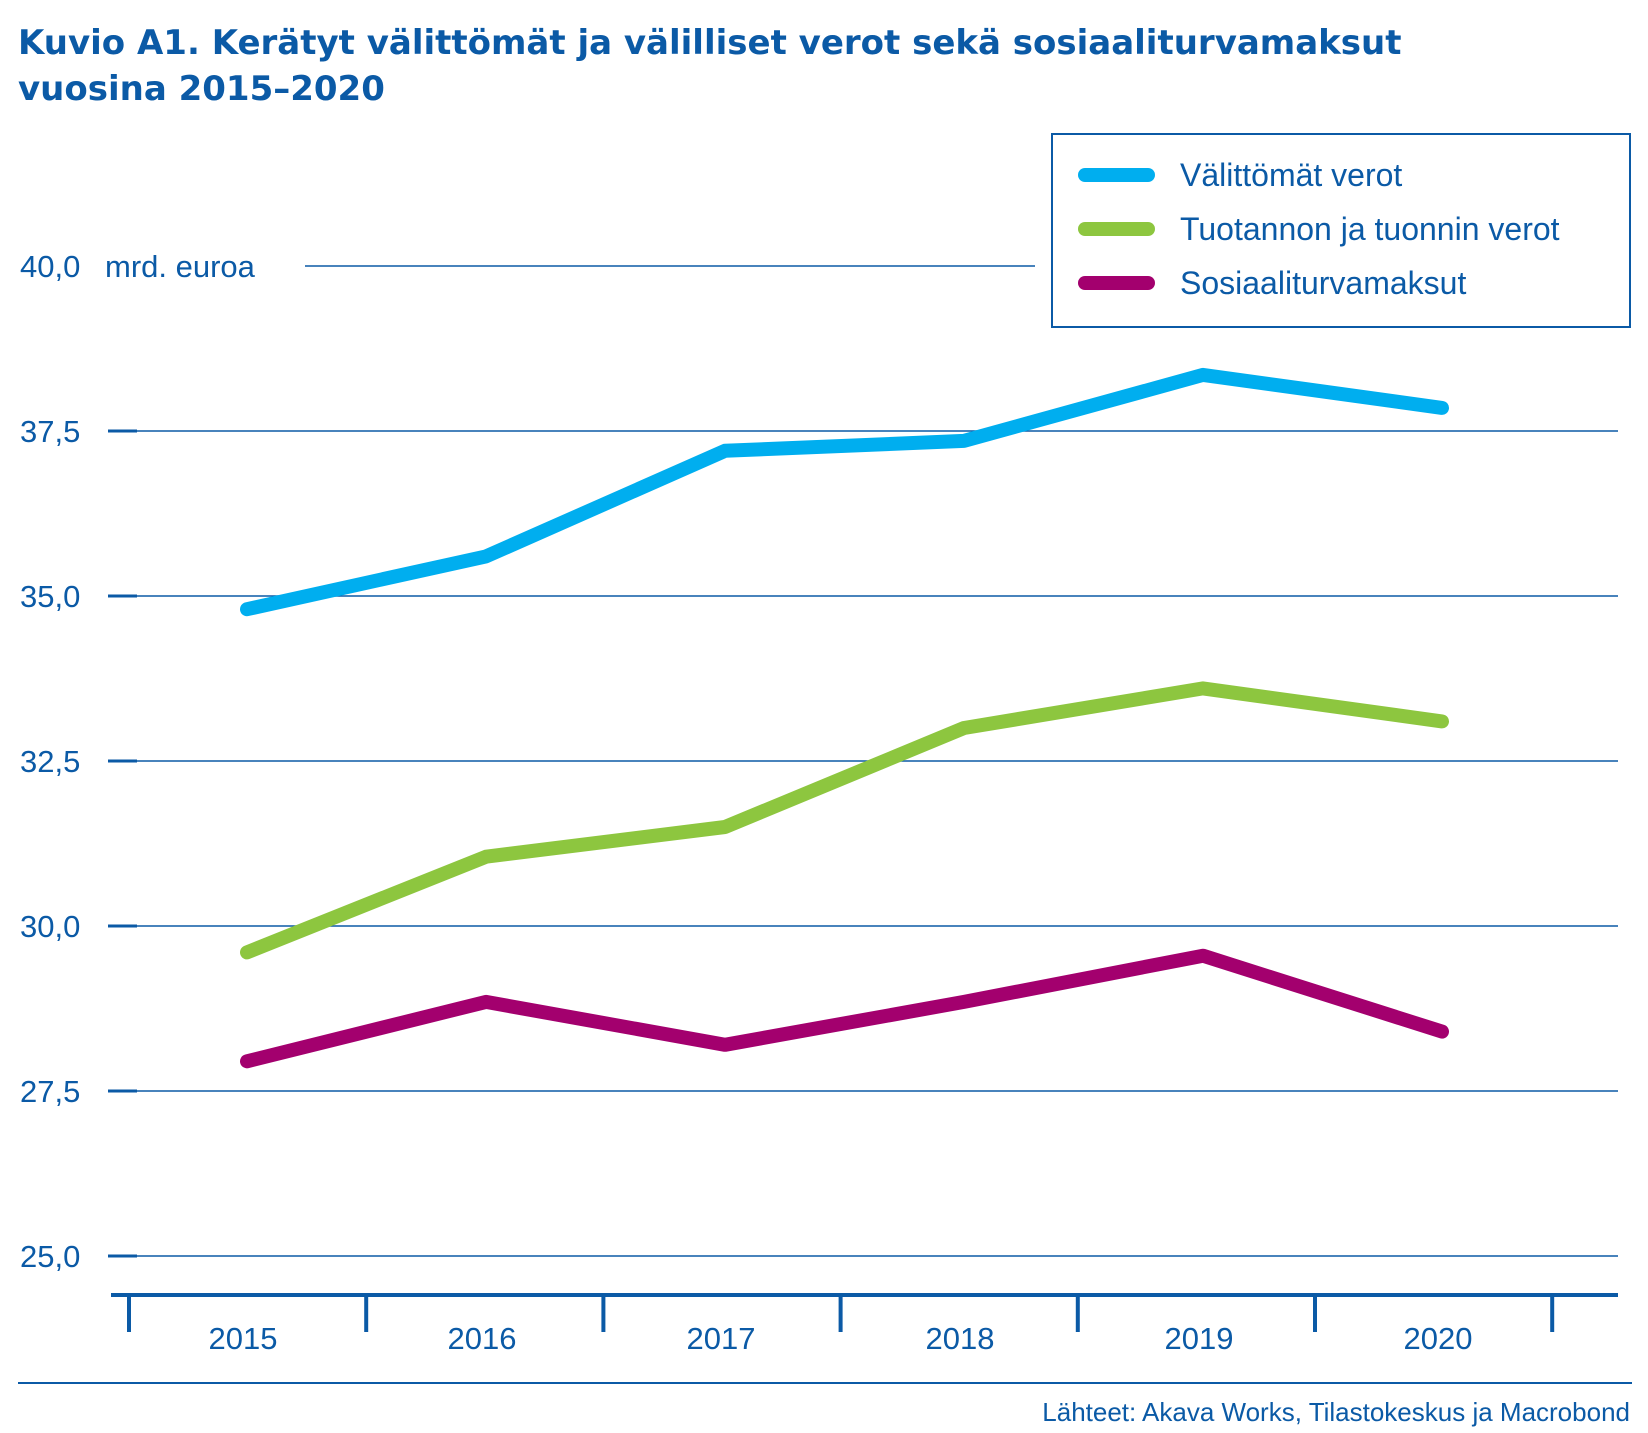  Describe the element at coordinates (50, 1256) in the screenshot. I see `y-tick-label: 25,0` at that location.